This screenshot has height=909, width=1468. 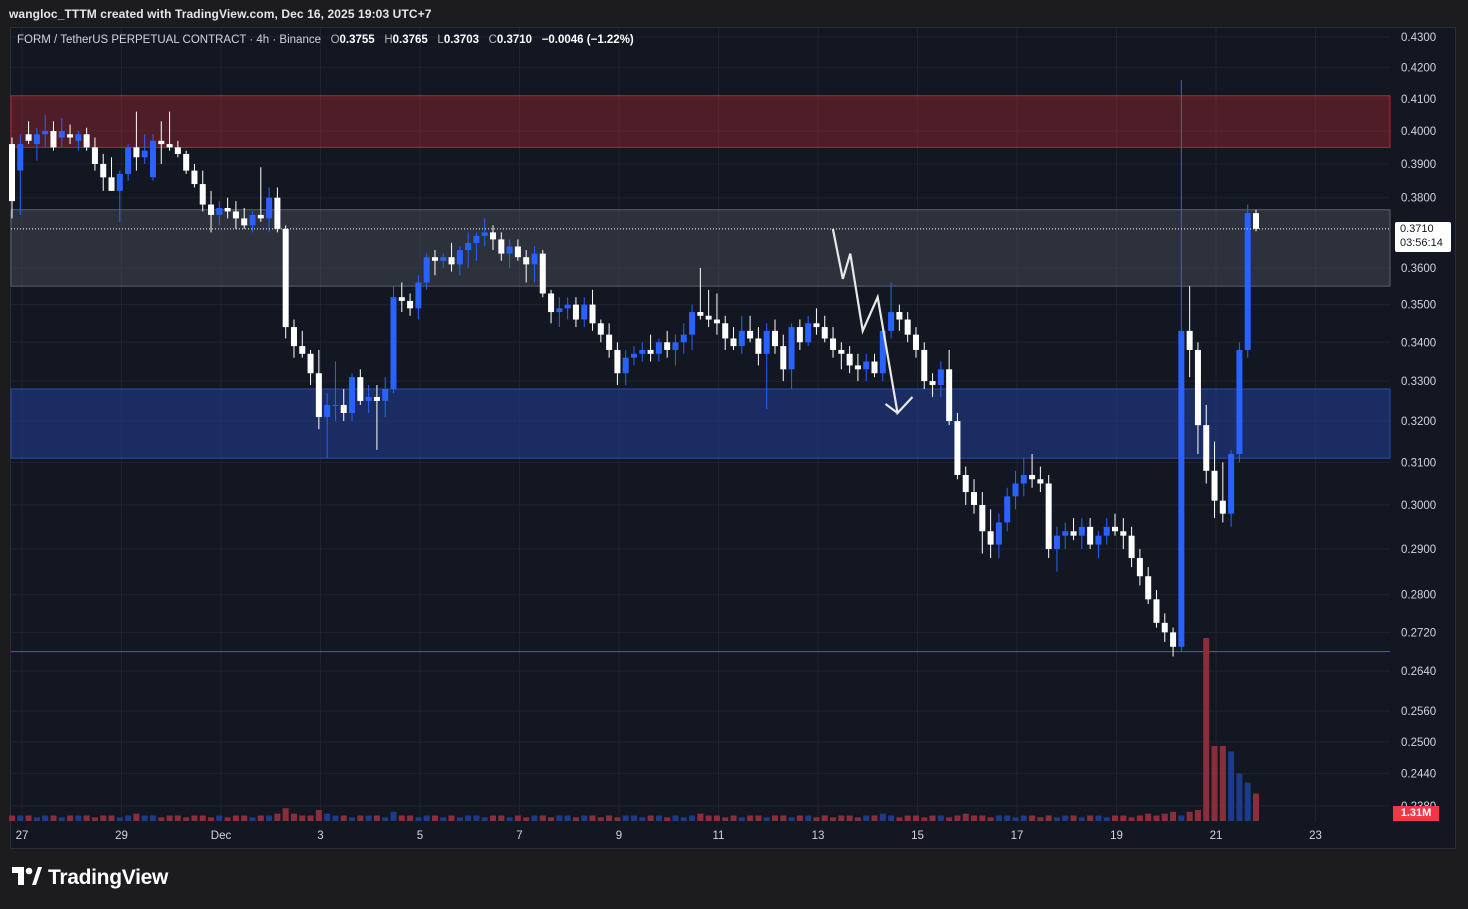 I want to click on time-axis-label: 21, so click(x=1216, y=836).